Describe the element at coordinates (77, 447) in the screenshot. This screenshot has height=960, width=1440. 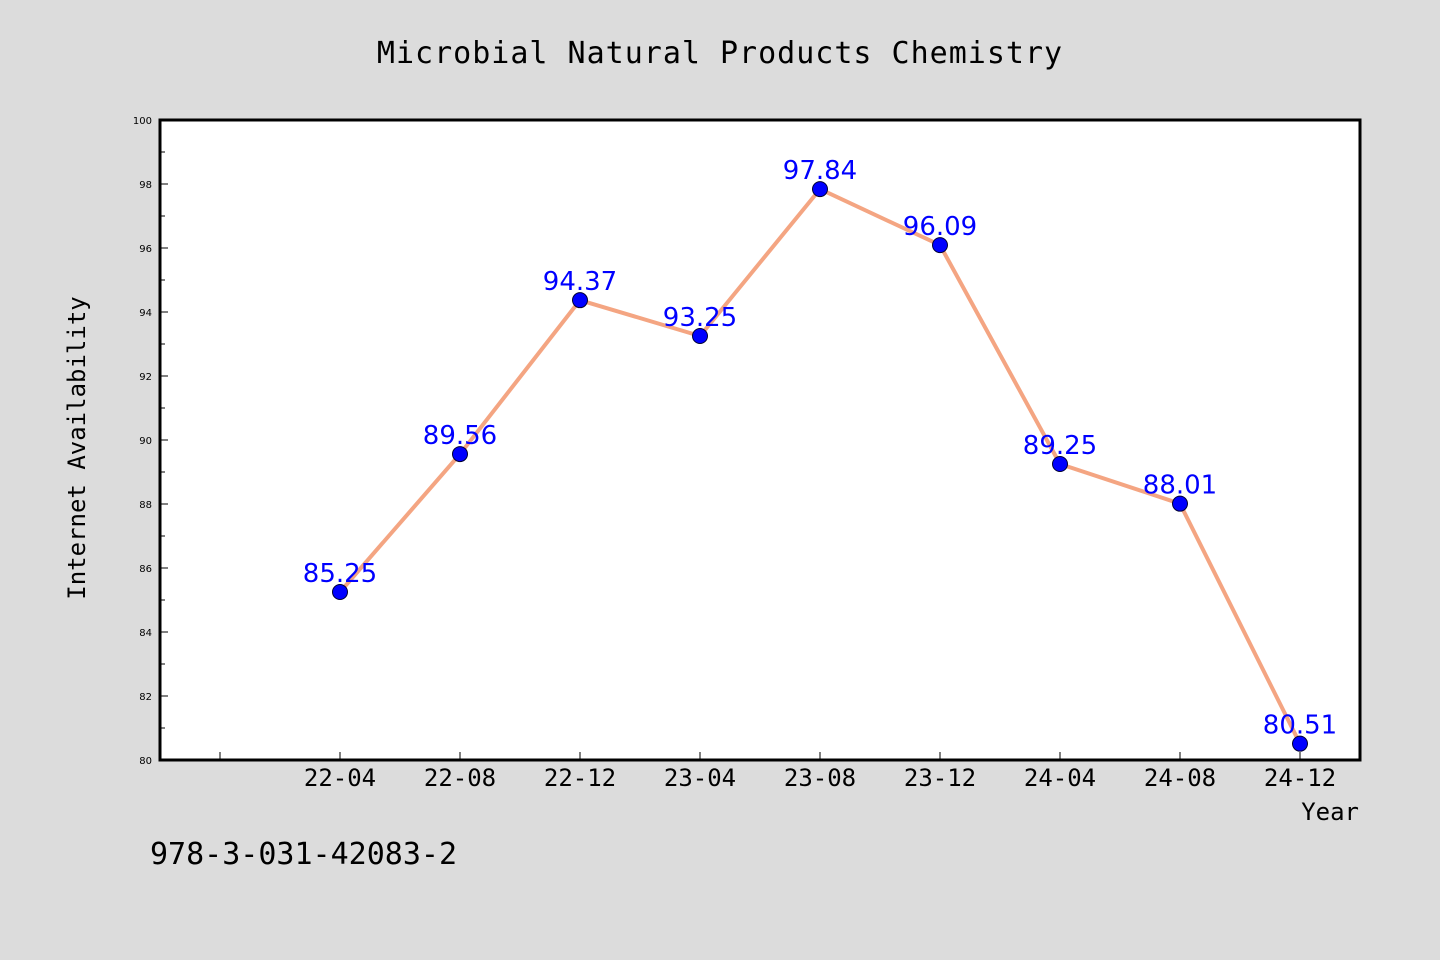
I see `y-axis-label: Internet Availability` at that location.